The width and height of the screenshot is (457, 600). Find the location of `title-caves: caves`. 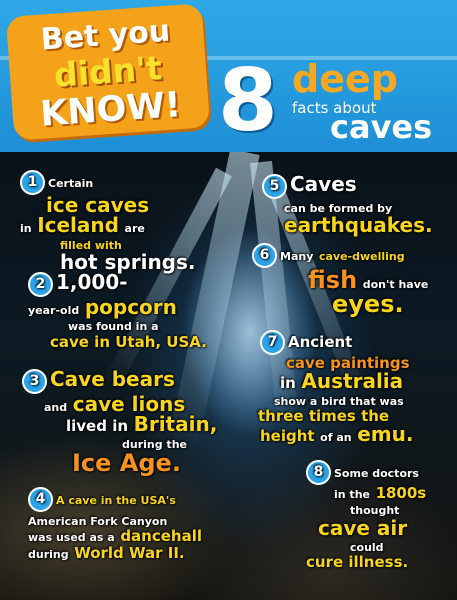

title-caves: caves is located at coordinates (381, 127).